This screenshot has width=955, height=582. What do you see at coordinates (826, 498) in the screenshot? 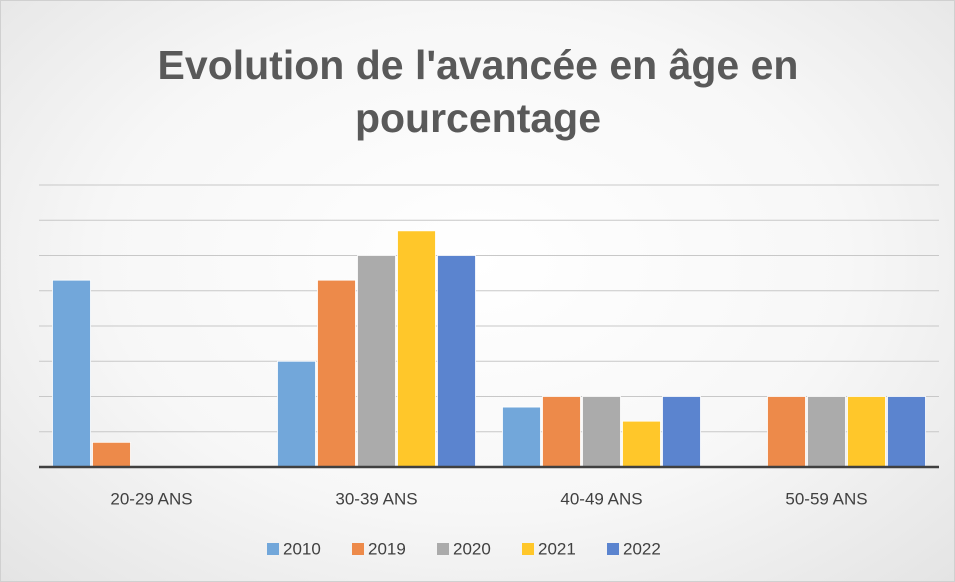
I see `x-tick-label: 50-59 ANS` at bounding box center [826, 498].